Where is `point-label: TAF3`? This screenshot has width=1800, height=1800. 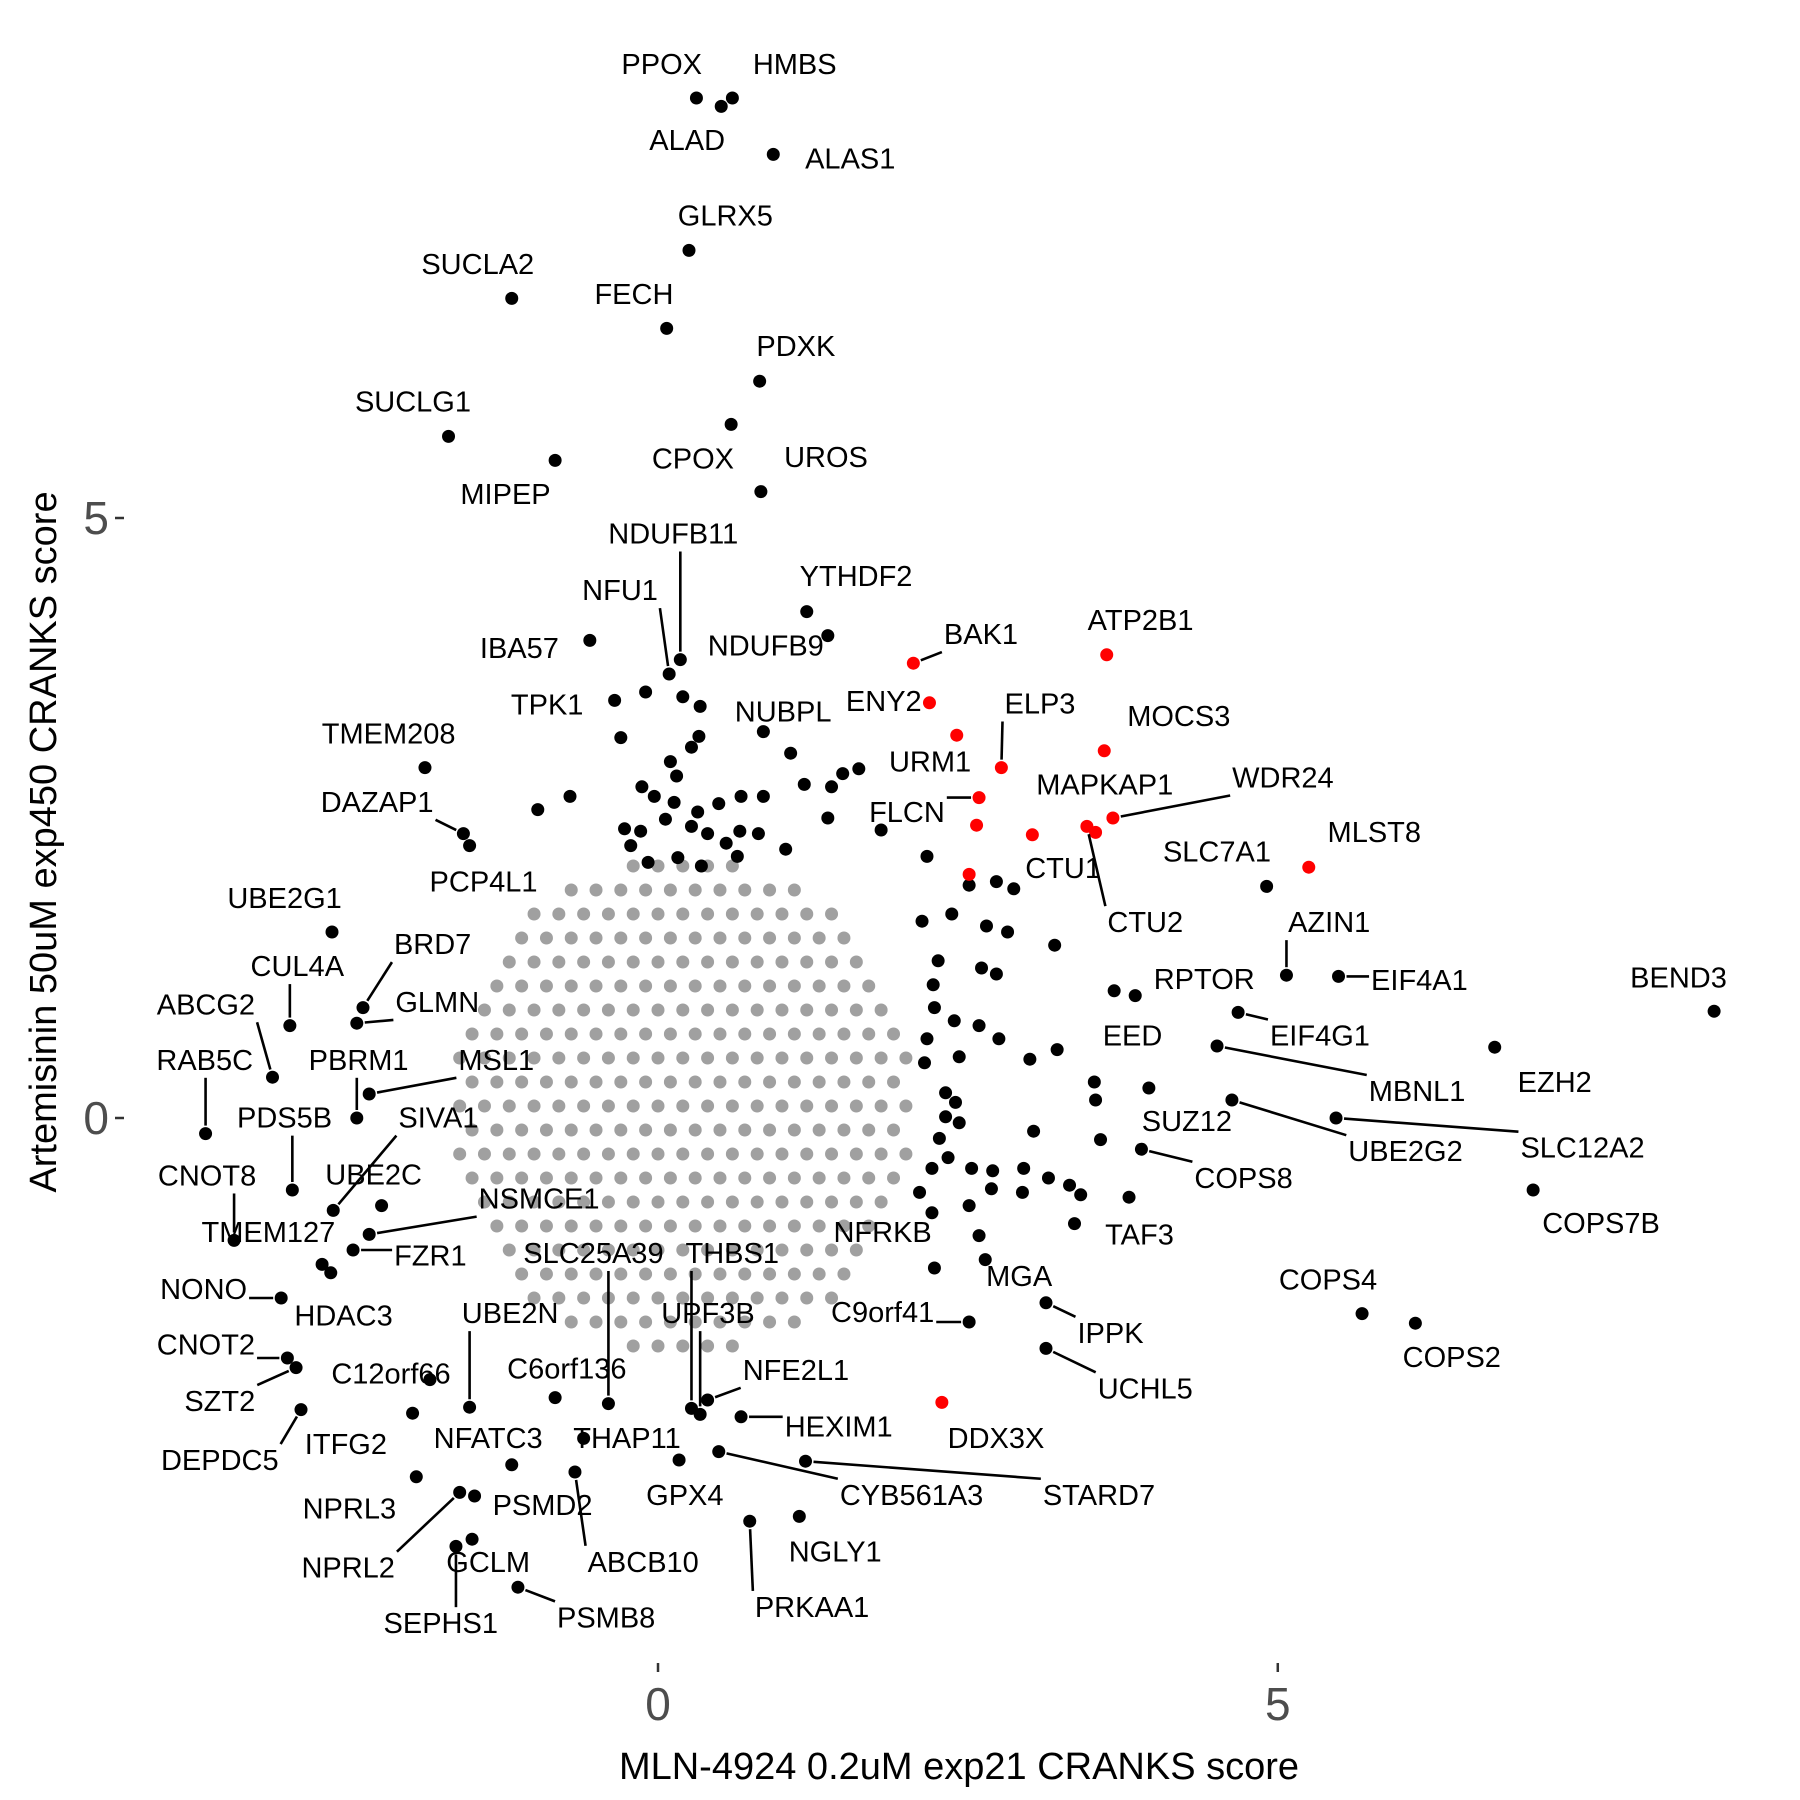 point-label: TAF3 is located at coordinates (1139, 1235).